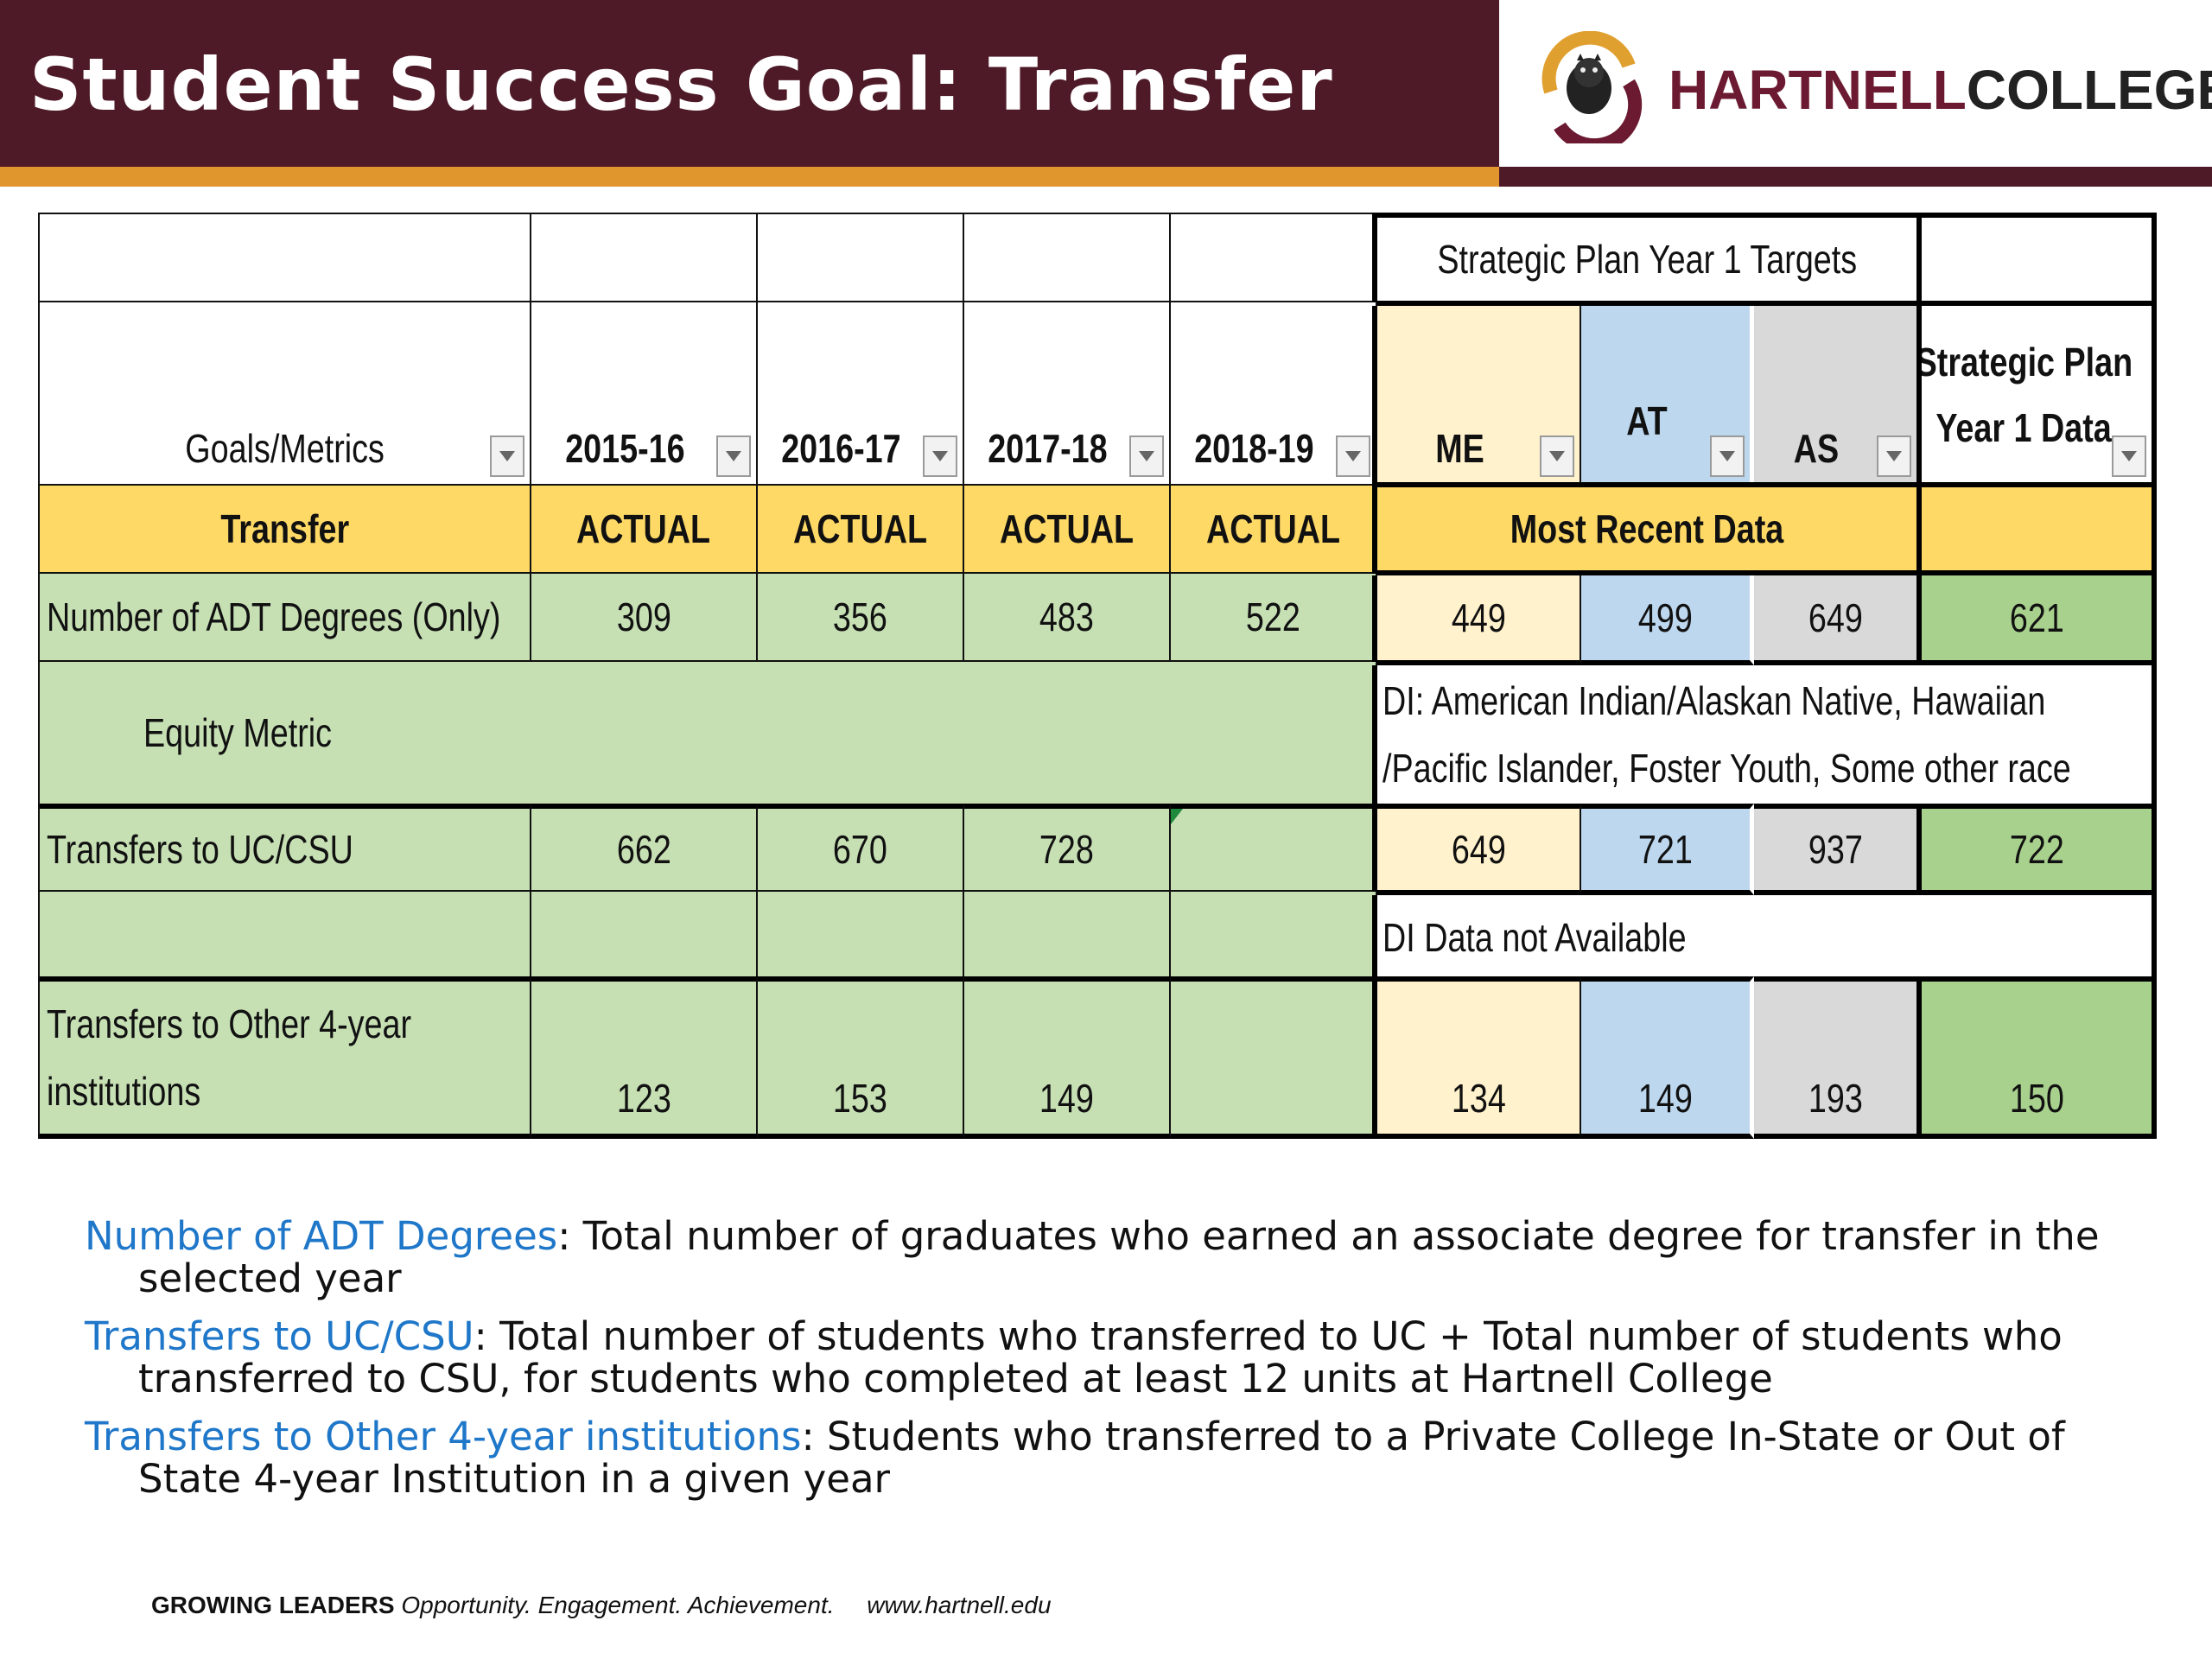  Describe the element at coordinates (749, 83) in the screenshot. I see `header-band: Student Success Goal: Transfer` at that location.